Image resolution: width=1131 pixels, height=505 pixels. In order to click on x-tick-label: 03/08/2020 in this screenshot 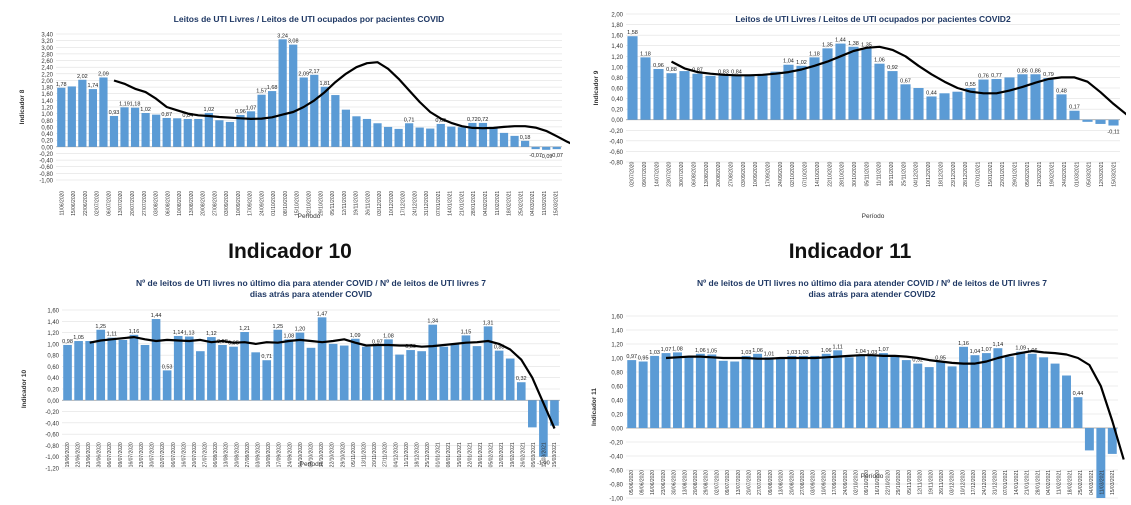, I will do `click(157, 203)`.